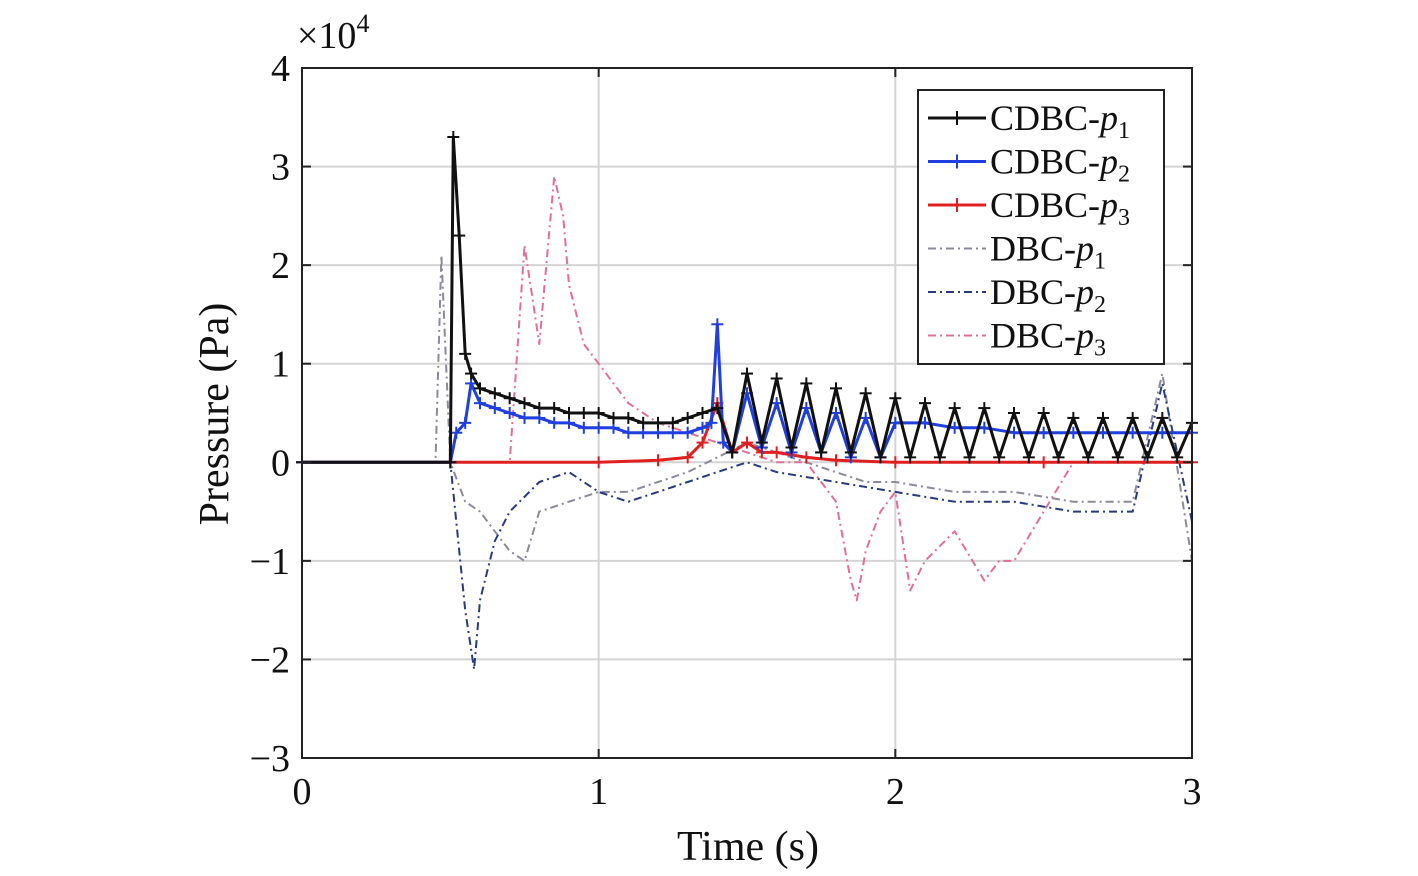 The width and height of the screenshot is (1418, 876). What do you see at coordinates (270, 562) in the screenshot?
I see `y-tick-label: −1` at bounding box center [270, 562].